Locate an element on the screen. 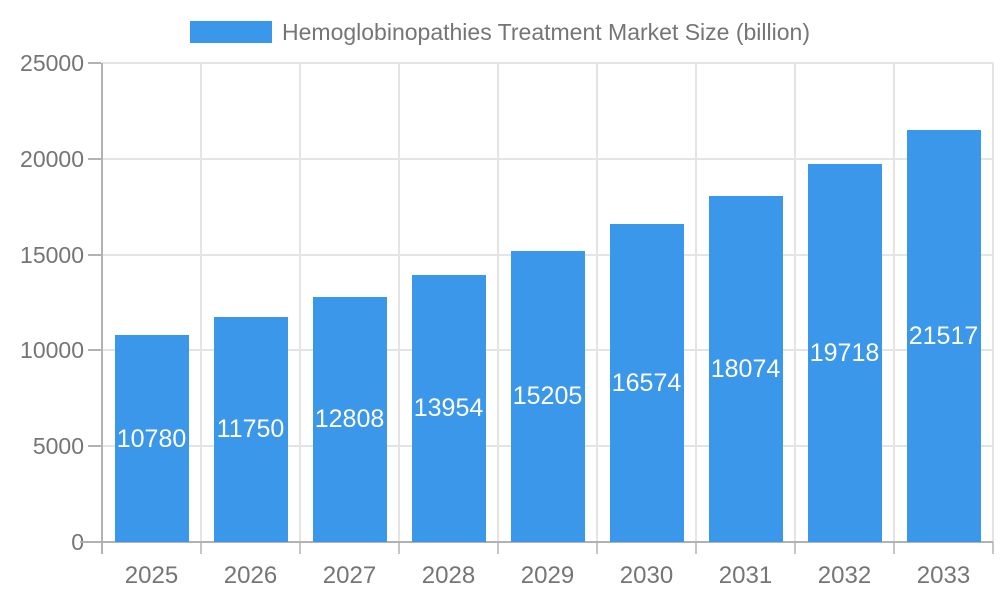 Image resolution: width=1000 pixels, height=600 pixels. bar-2032: 19718 is located at coordinates (844, 353).